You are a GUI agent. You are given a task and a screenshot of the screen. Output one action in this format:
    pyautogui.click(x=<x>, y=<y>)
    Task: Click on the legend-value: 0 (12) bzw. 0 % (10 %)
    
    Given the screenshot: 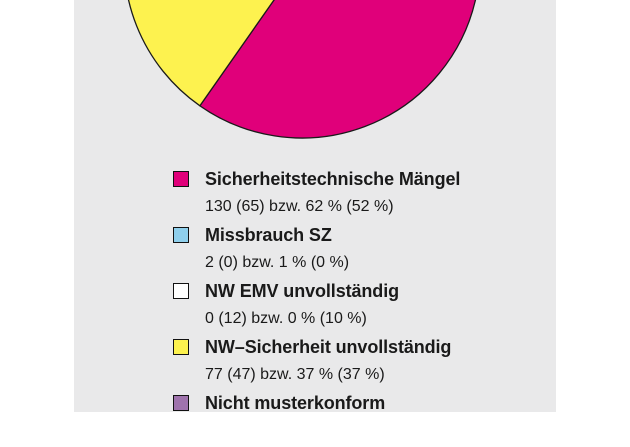 What is the action you would take?
    pyautogui.click(x=286, y=319)
    